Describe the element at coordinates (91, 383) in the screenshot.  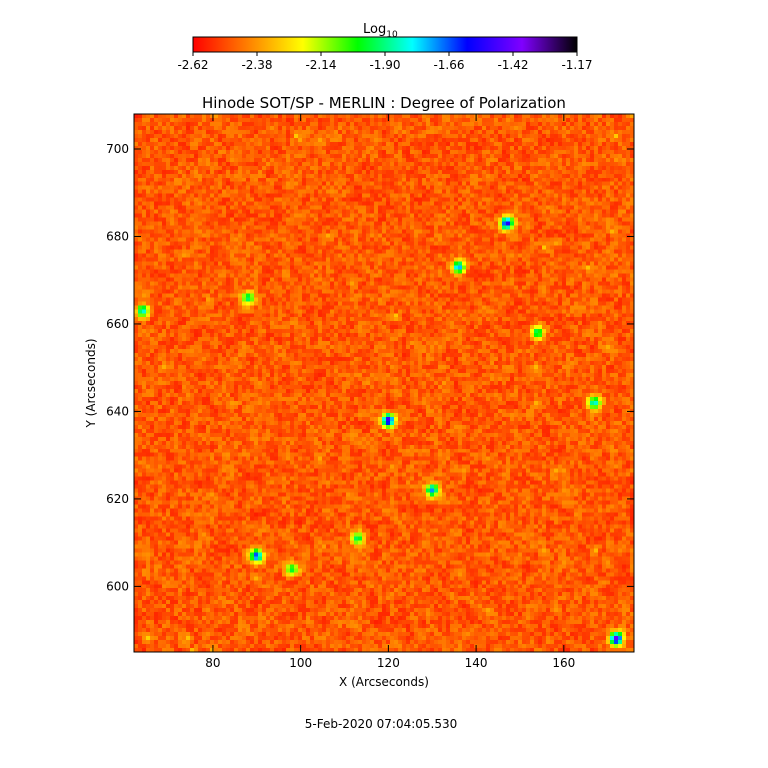
I see `y-axis-label: Y (Arcseconds)` at that location.